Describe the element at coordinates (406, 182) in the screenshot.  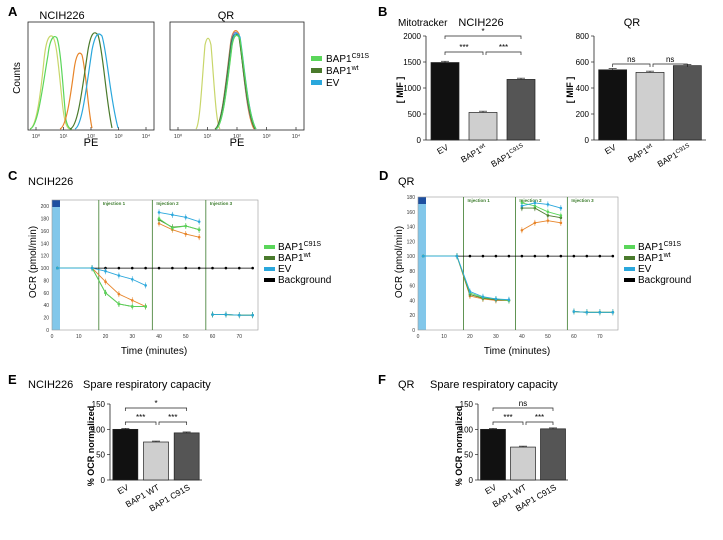
I see `seahorse-qr-title: QR` at that location.